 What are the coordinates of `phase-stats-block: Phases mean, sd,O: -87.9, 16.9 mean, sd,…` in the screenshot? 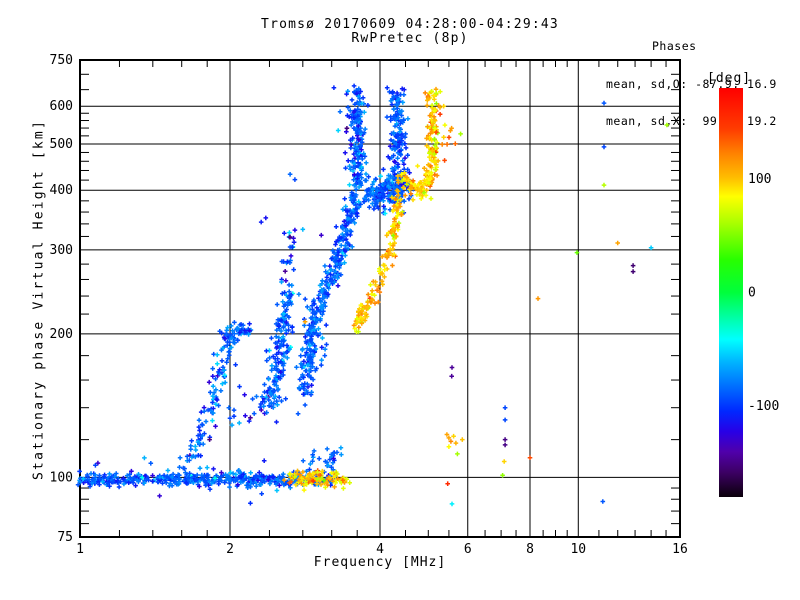 It's located at (691, 84).